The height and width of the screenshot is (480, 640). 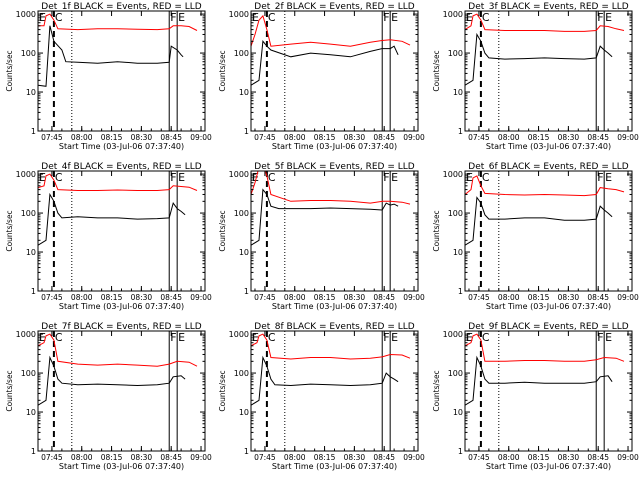 What do you see at coordinates (548, 7) in the screenshot?
I see `panel-title: Det_3f BLACK = Events, RED = LLD` at bounding box center [548, 7].